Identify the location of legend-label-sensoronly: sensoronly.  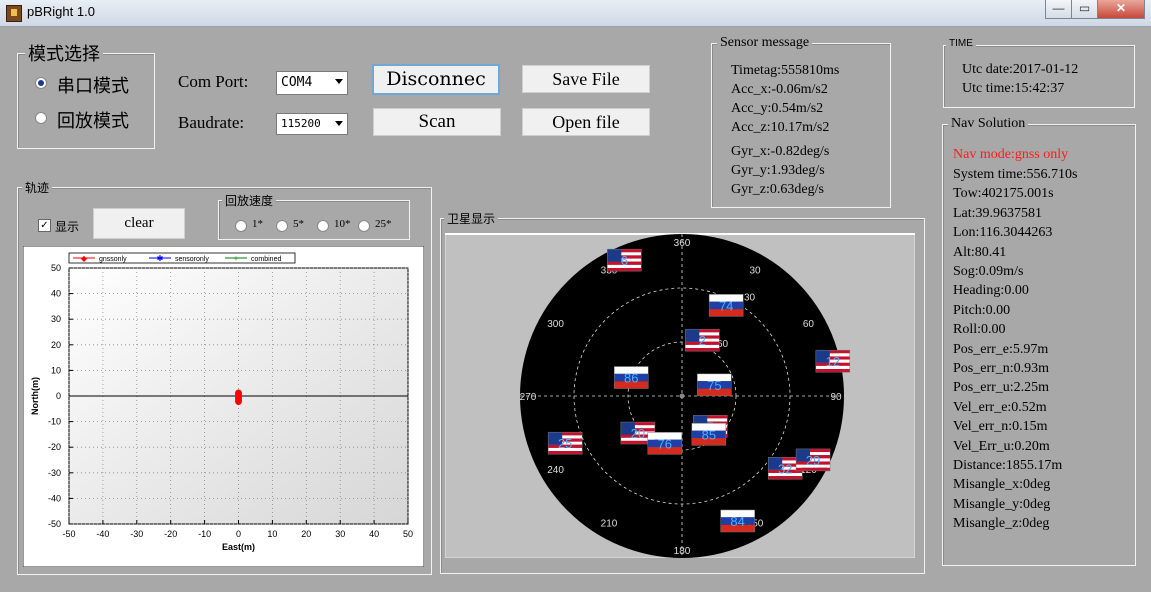
(192, 259).